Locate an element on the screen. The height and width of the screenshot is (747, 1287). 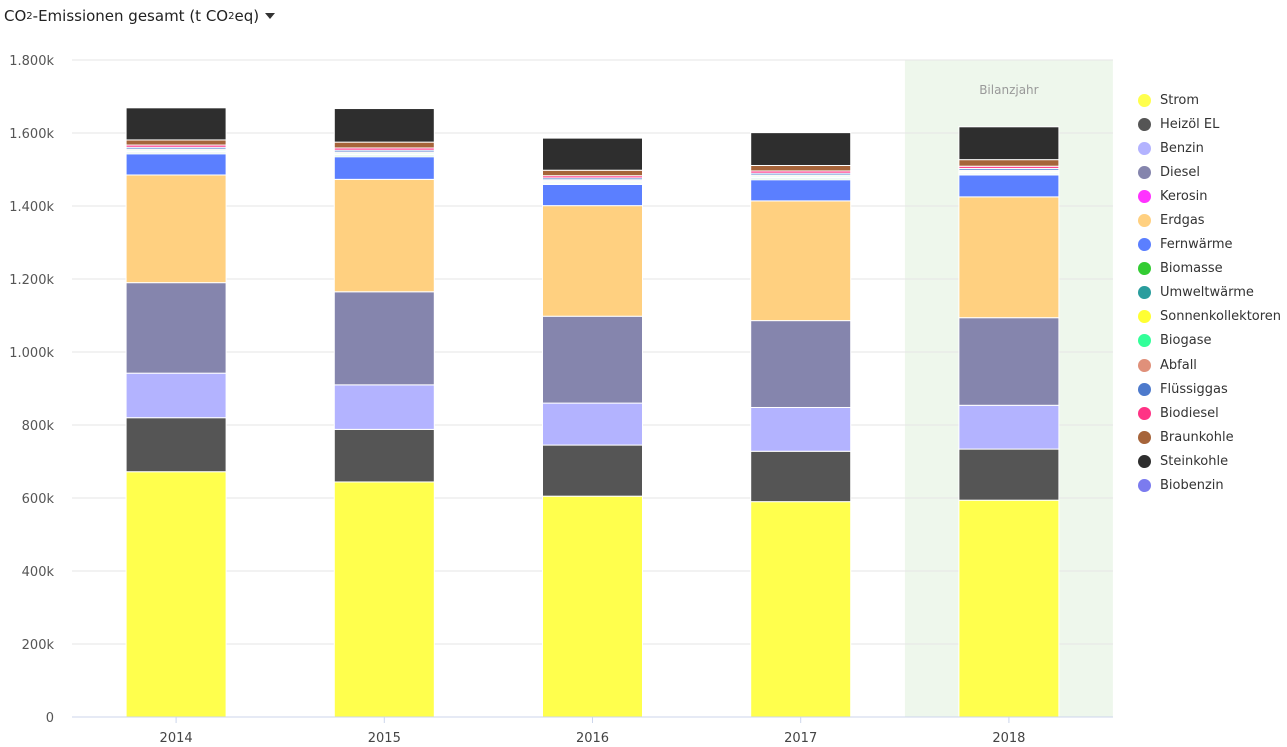
legend-label: Abfall is located at coordinates (1178, 365).